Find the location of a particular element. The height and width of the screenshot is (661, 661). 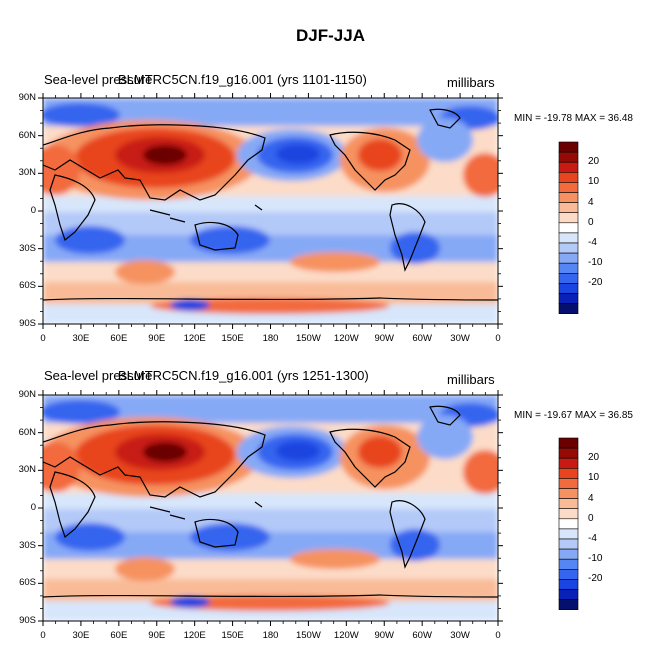

panel-1-x-tick-label: 30E is located at coordinates (81, 338).